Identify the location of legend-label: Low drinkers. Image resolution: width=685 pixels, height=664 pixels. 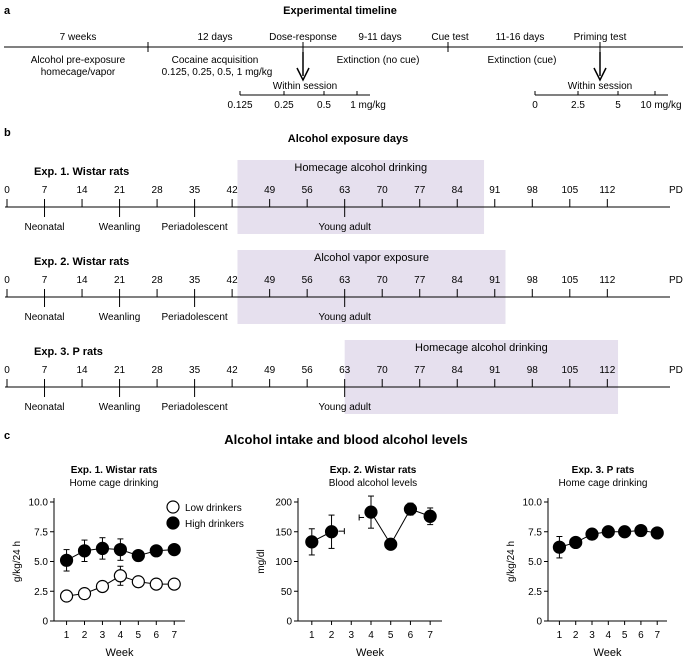
(213, 508).